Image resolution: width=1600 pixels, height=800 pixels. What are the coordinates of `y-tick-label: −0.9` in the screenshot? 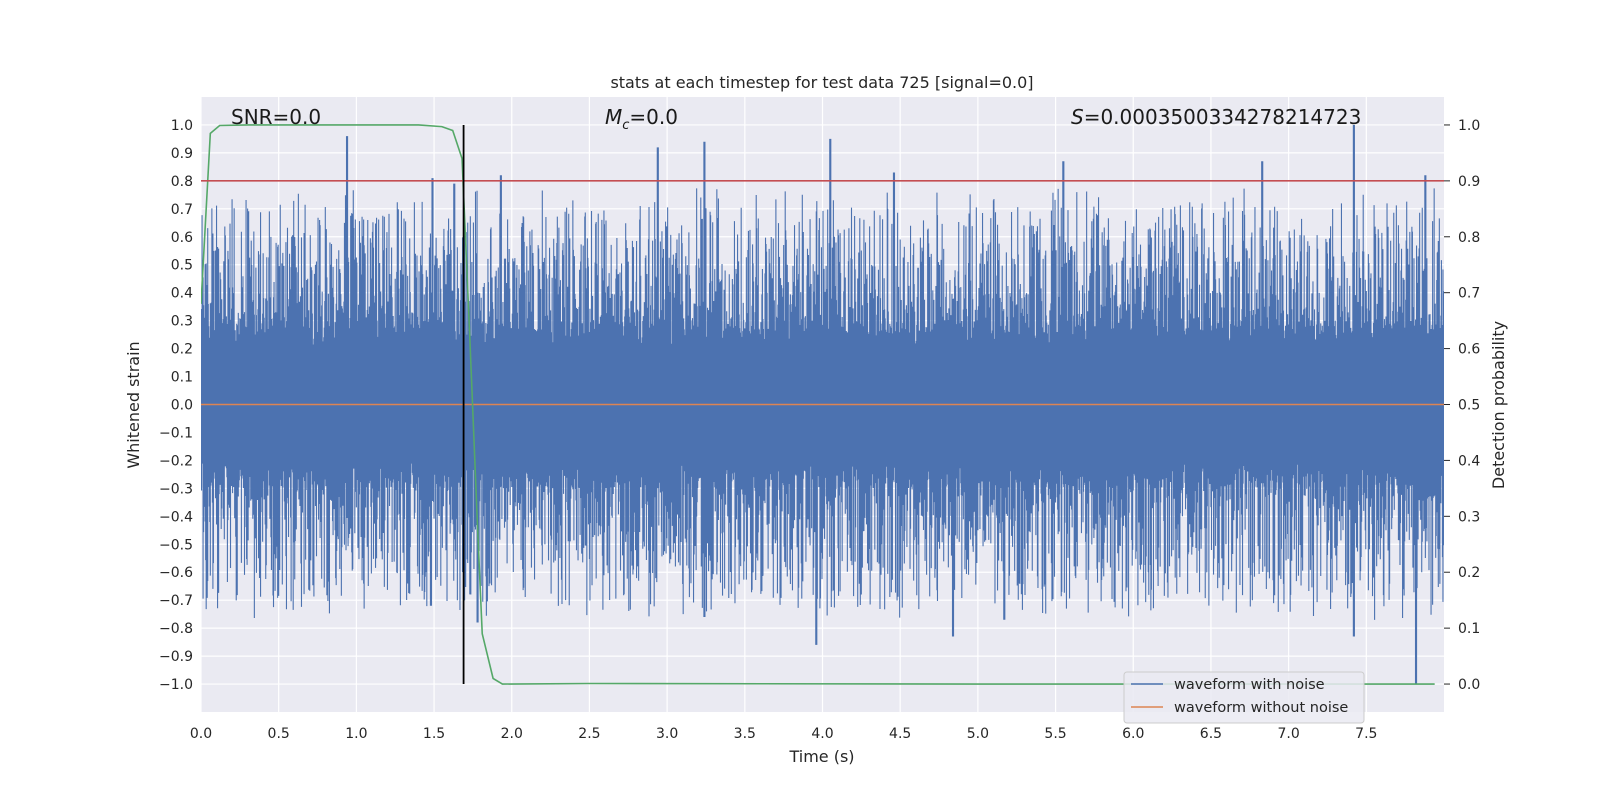 It's located at (176, 657).